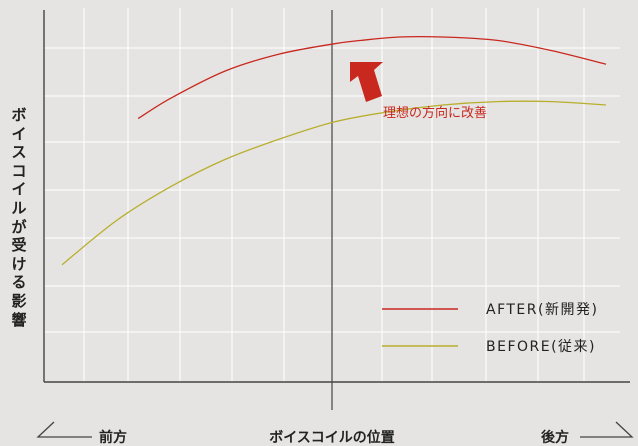 This screenshot has width=638, height=446. I want to click on legend-label-before: BEFORE(従来), so click(541, 347).